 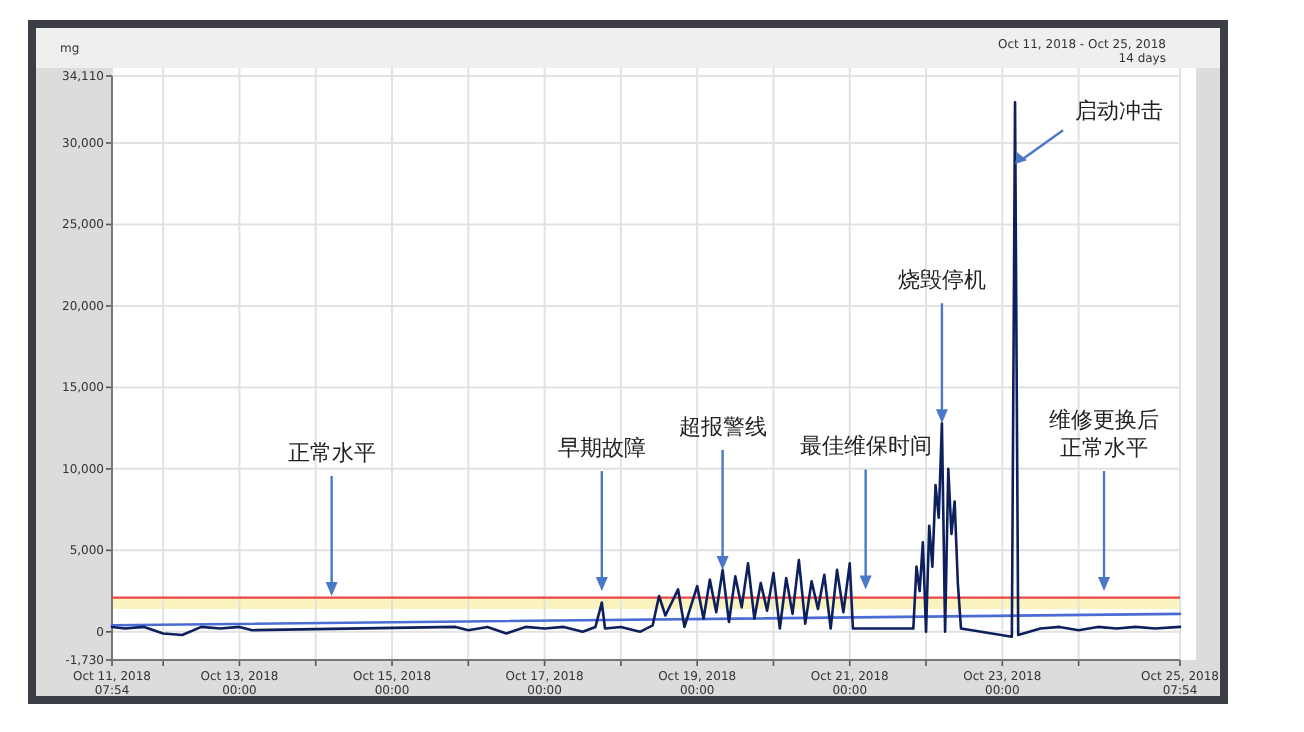 I want to click on annotation: 启动冲击, so click(x=1119, y=111).